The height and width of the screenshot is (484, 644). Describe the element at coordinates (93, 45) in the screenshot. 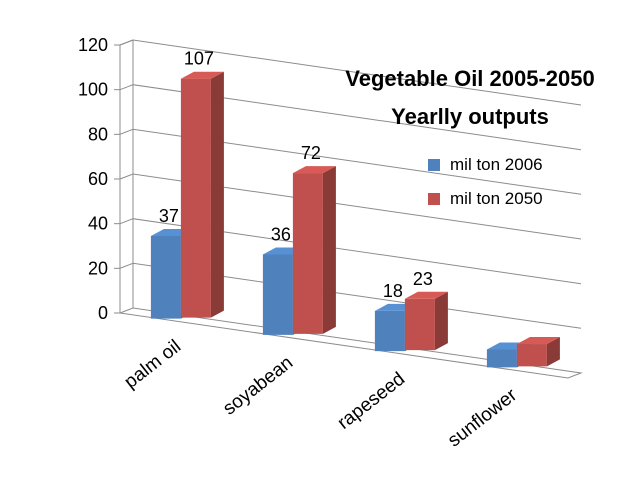

I see `y-tick-label: 120` at that location.